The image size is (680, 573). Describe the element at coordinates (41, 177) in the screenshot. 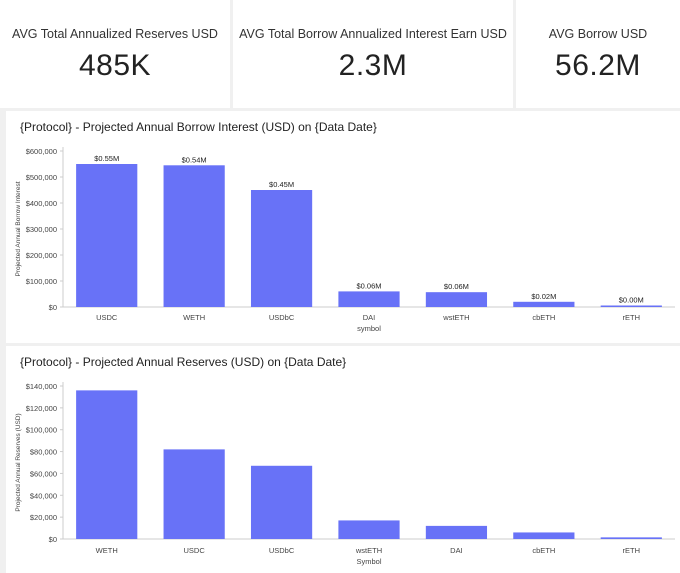

I see `y-tick-label: $500,000` at that location.